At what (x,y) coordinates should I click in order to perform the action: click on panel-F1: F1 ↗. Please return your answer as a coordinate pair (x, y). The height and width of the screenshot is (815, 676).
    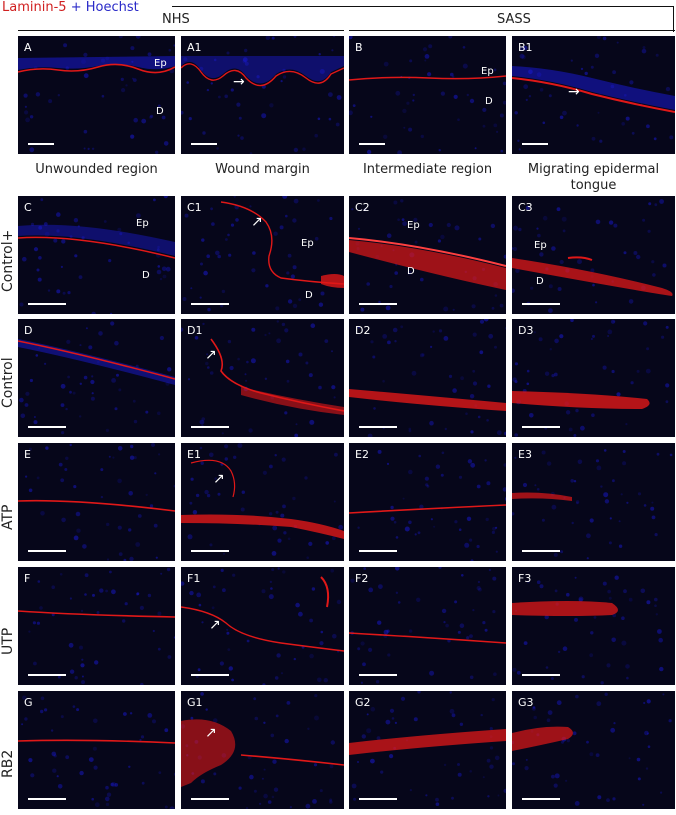
    Looking at the image, I should click on (262, 626).